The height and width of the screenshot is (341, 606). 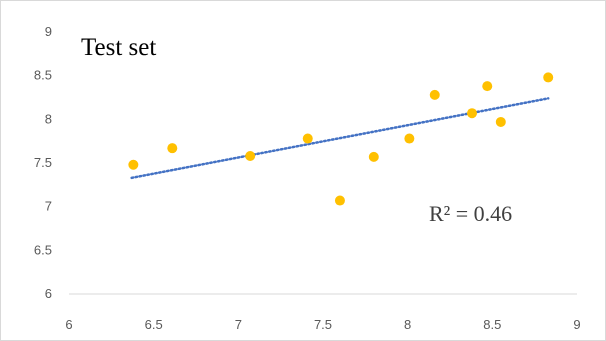 What do you see at coordinates (43, 75) in the screenshot?
I see `y-tick-label: 8.5` at bounding box center [43, 75].